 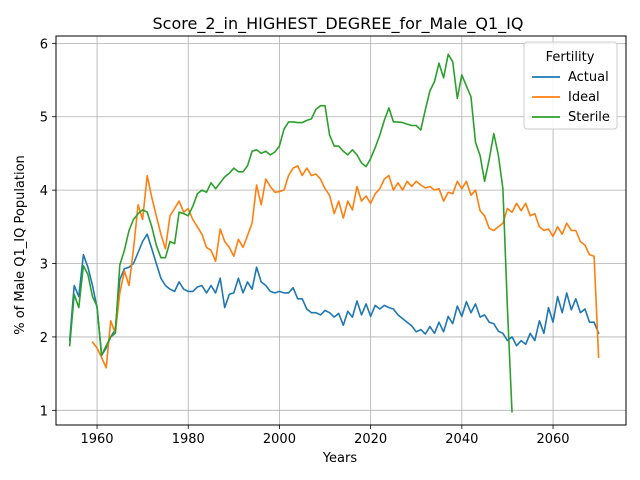 I want to click on y-tick-label: 5, so click(x=44, y=118).